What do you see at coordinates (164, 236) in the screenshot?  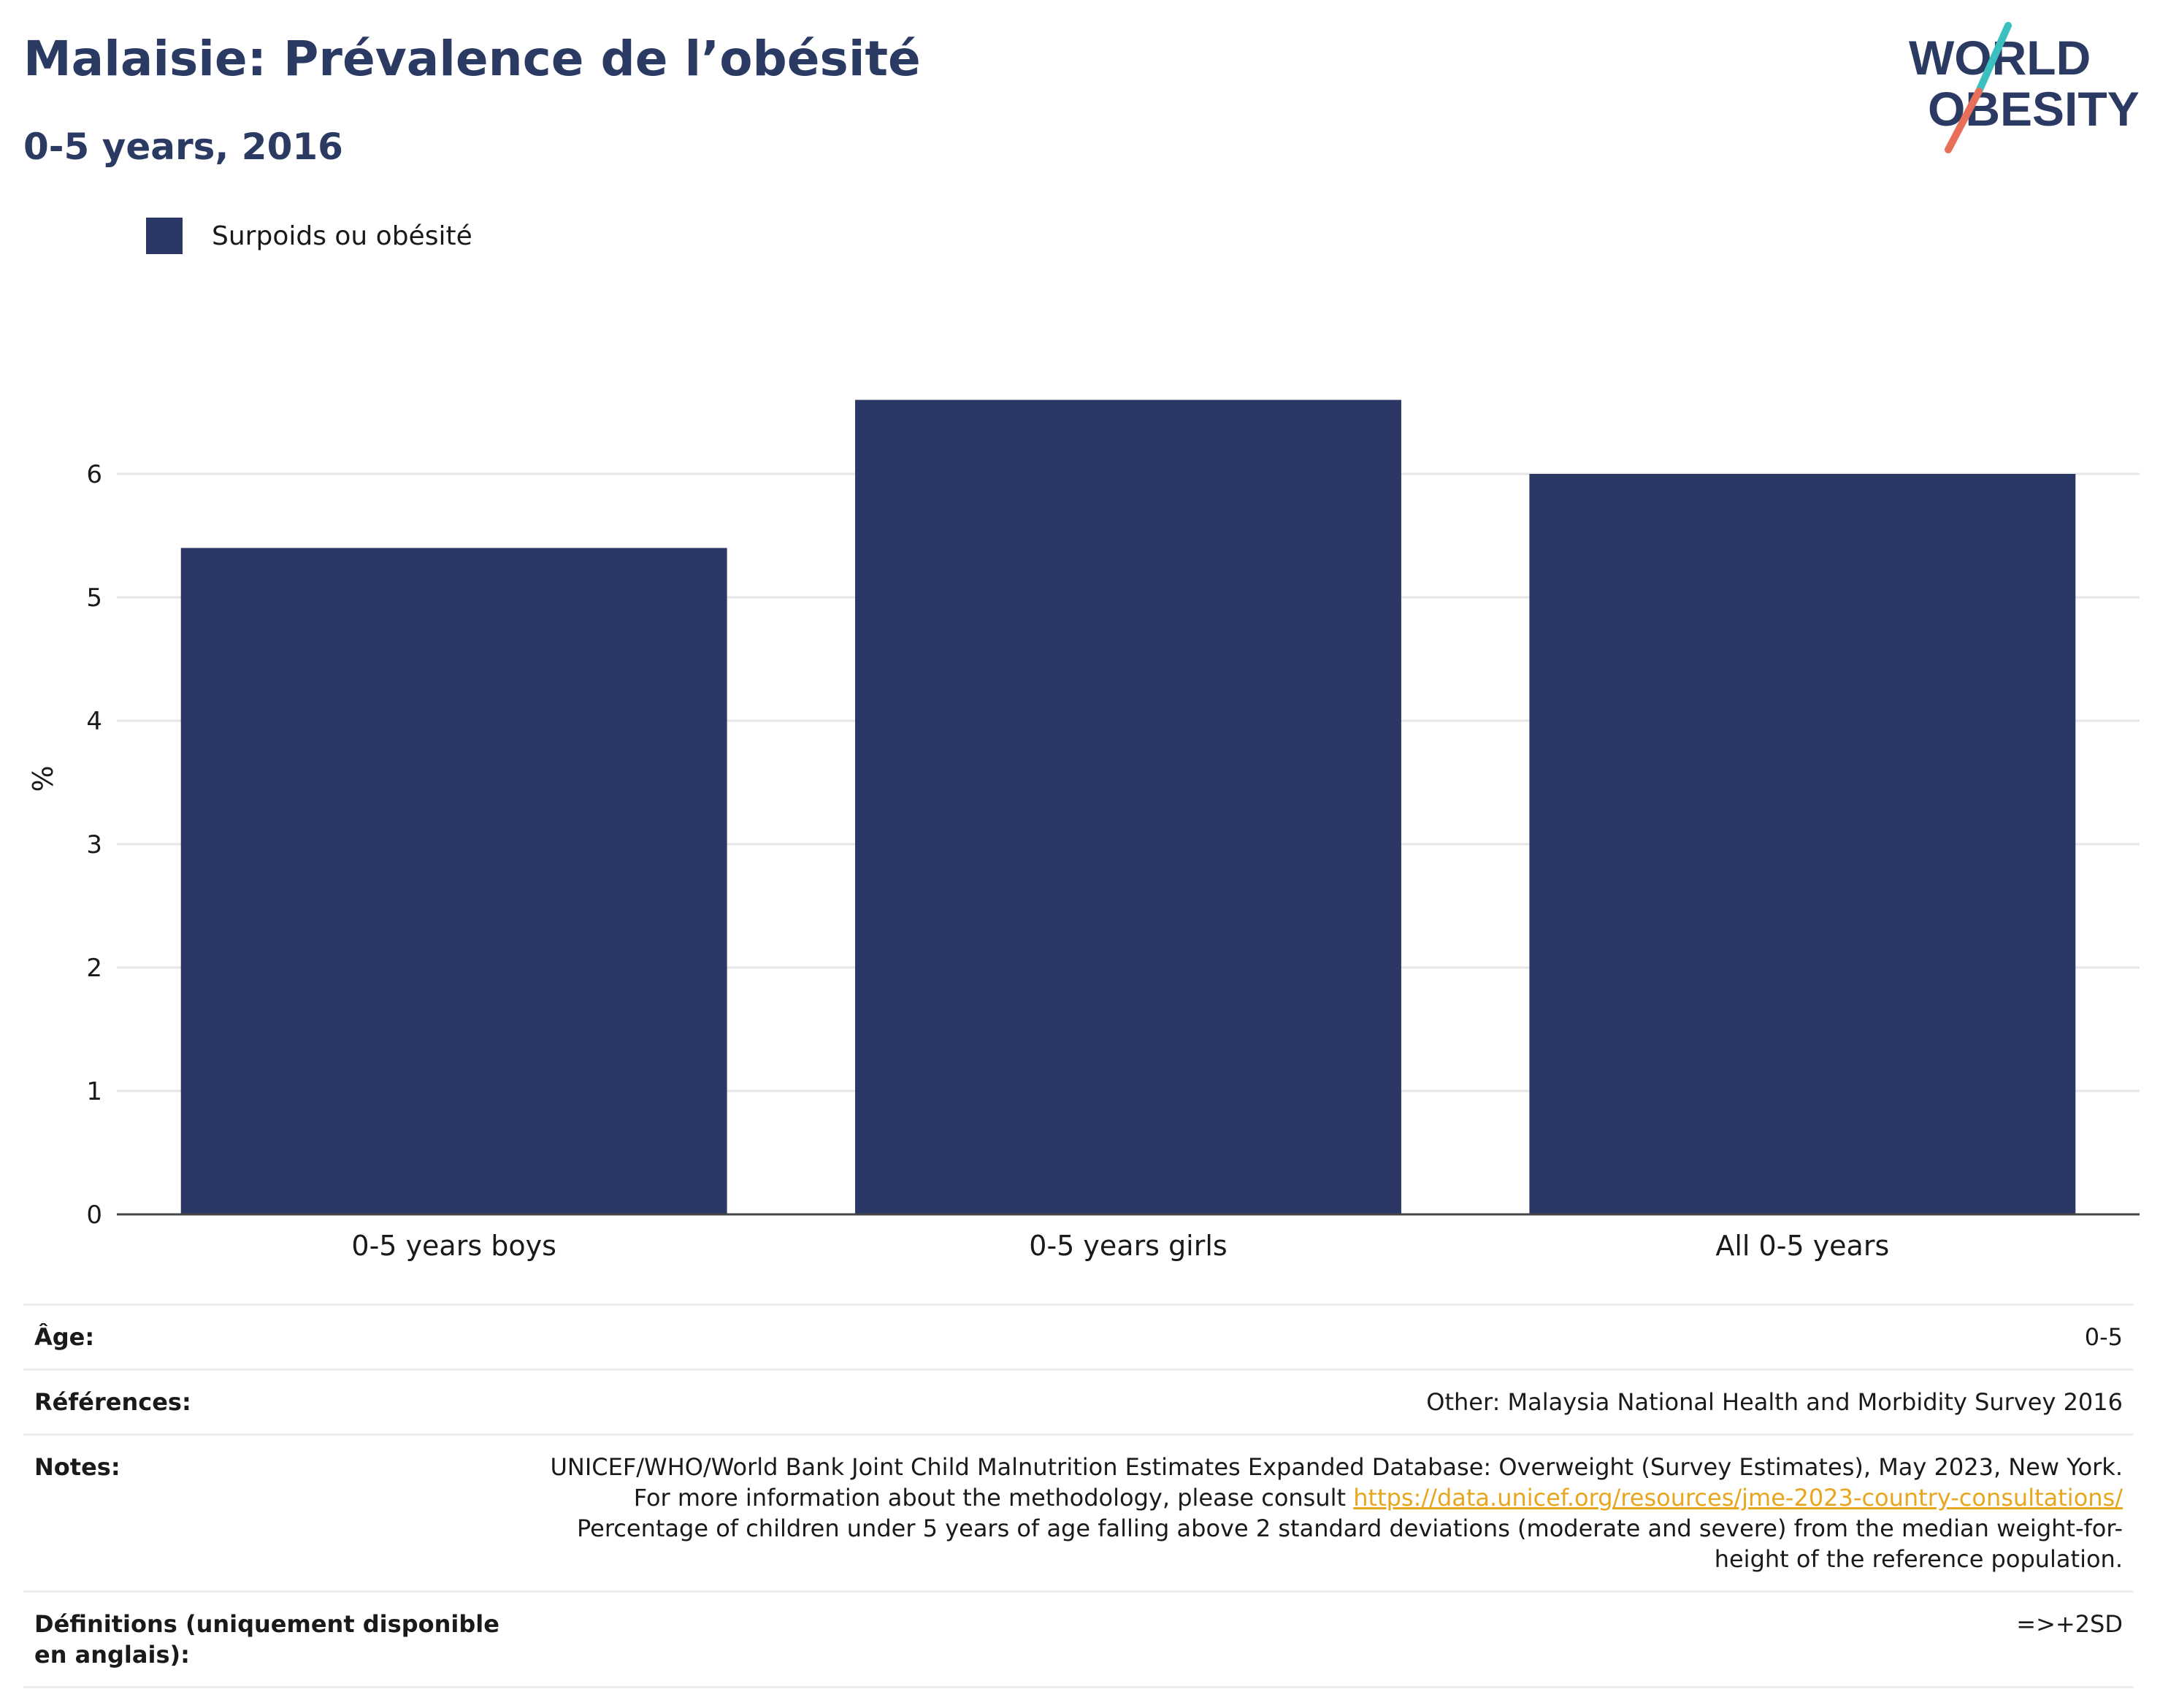 I see `legend-swatch` at bounding box center [164, 236].